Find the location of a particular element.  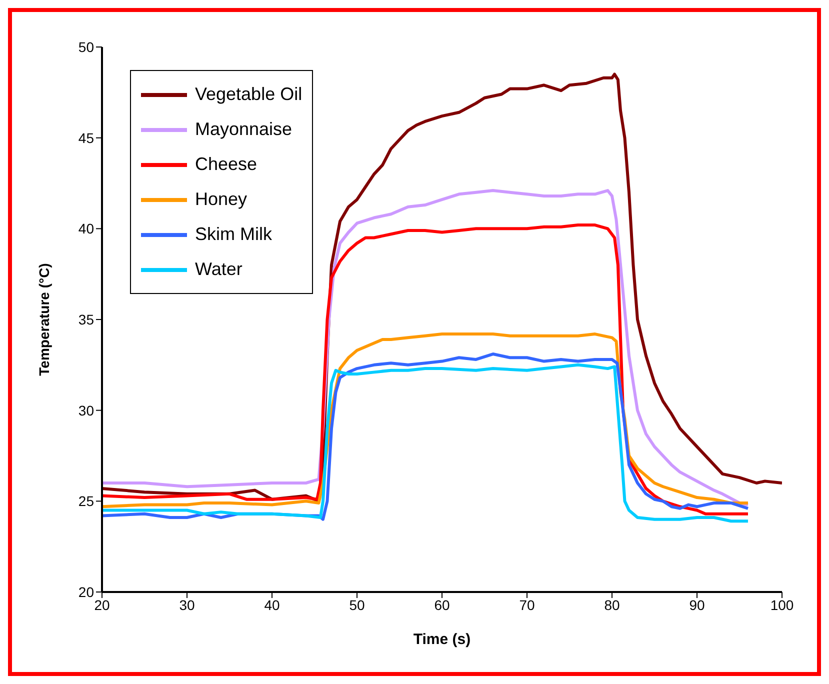

legend-label: Cheese is located at coordinates (226, 164).